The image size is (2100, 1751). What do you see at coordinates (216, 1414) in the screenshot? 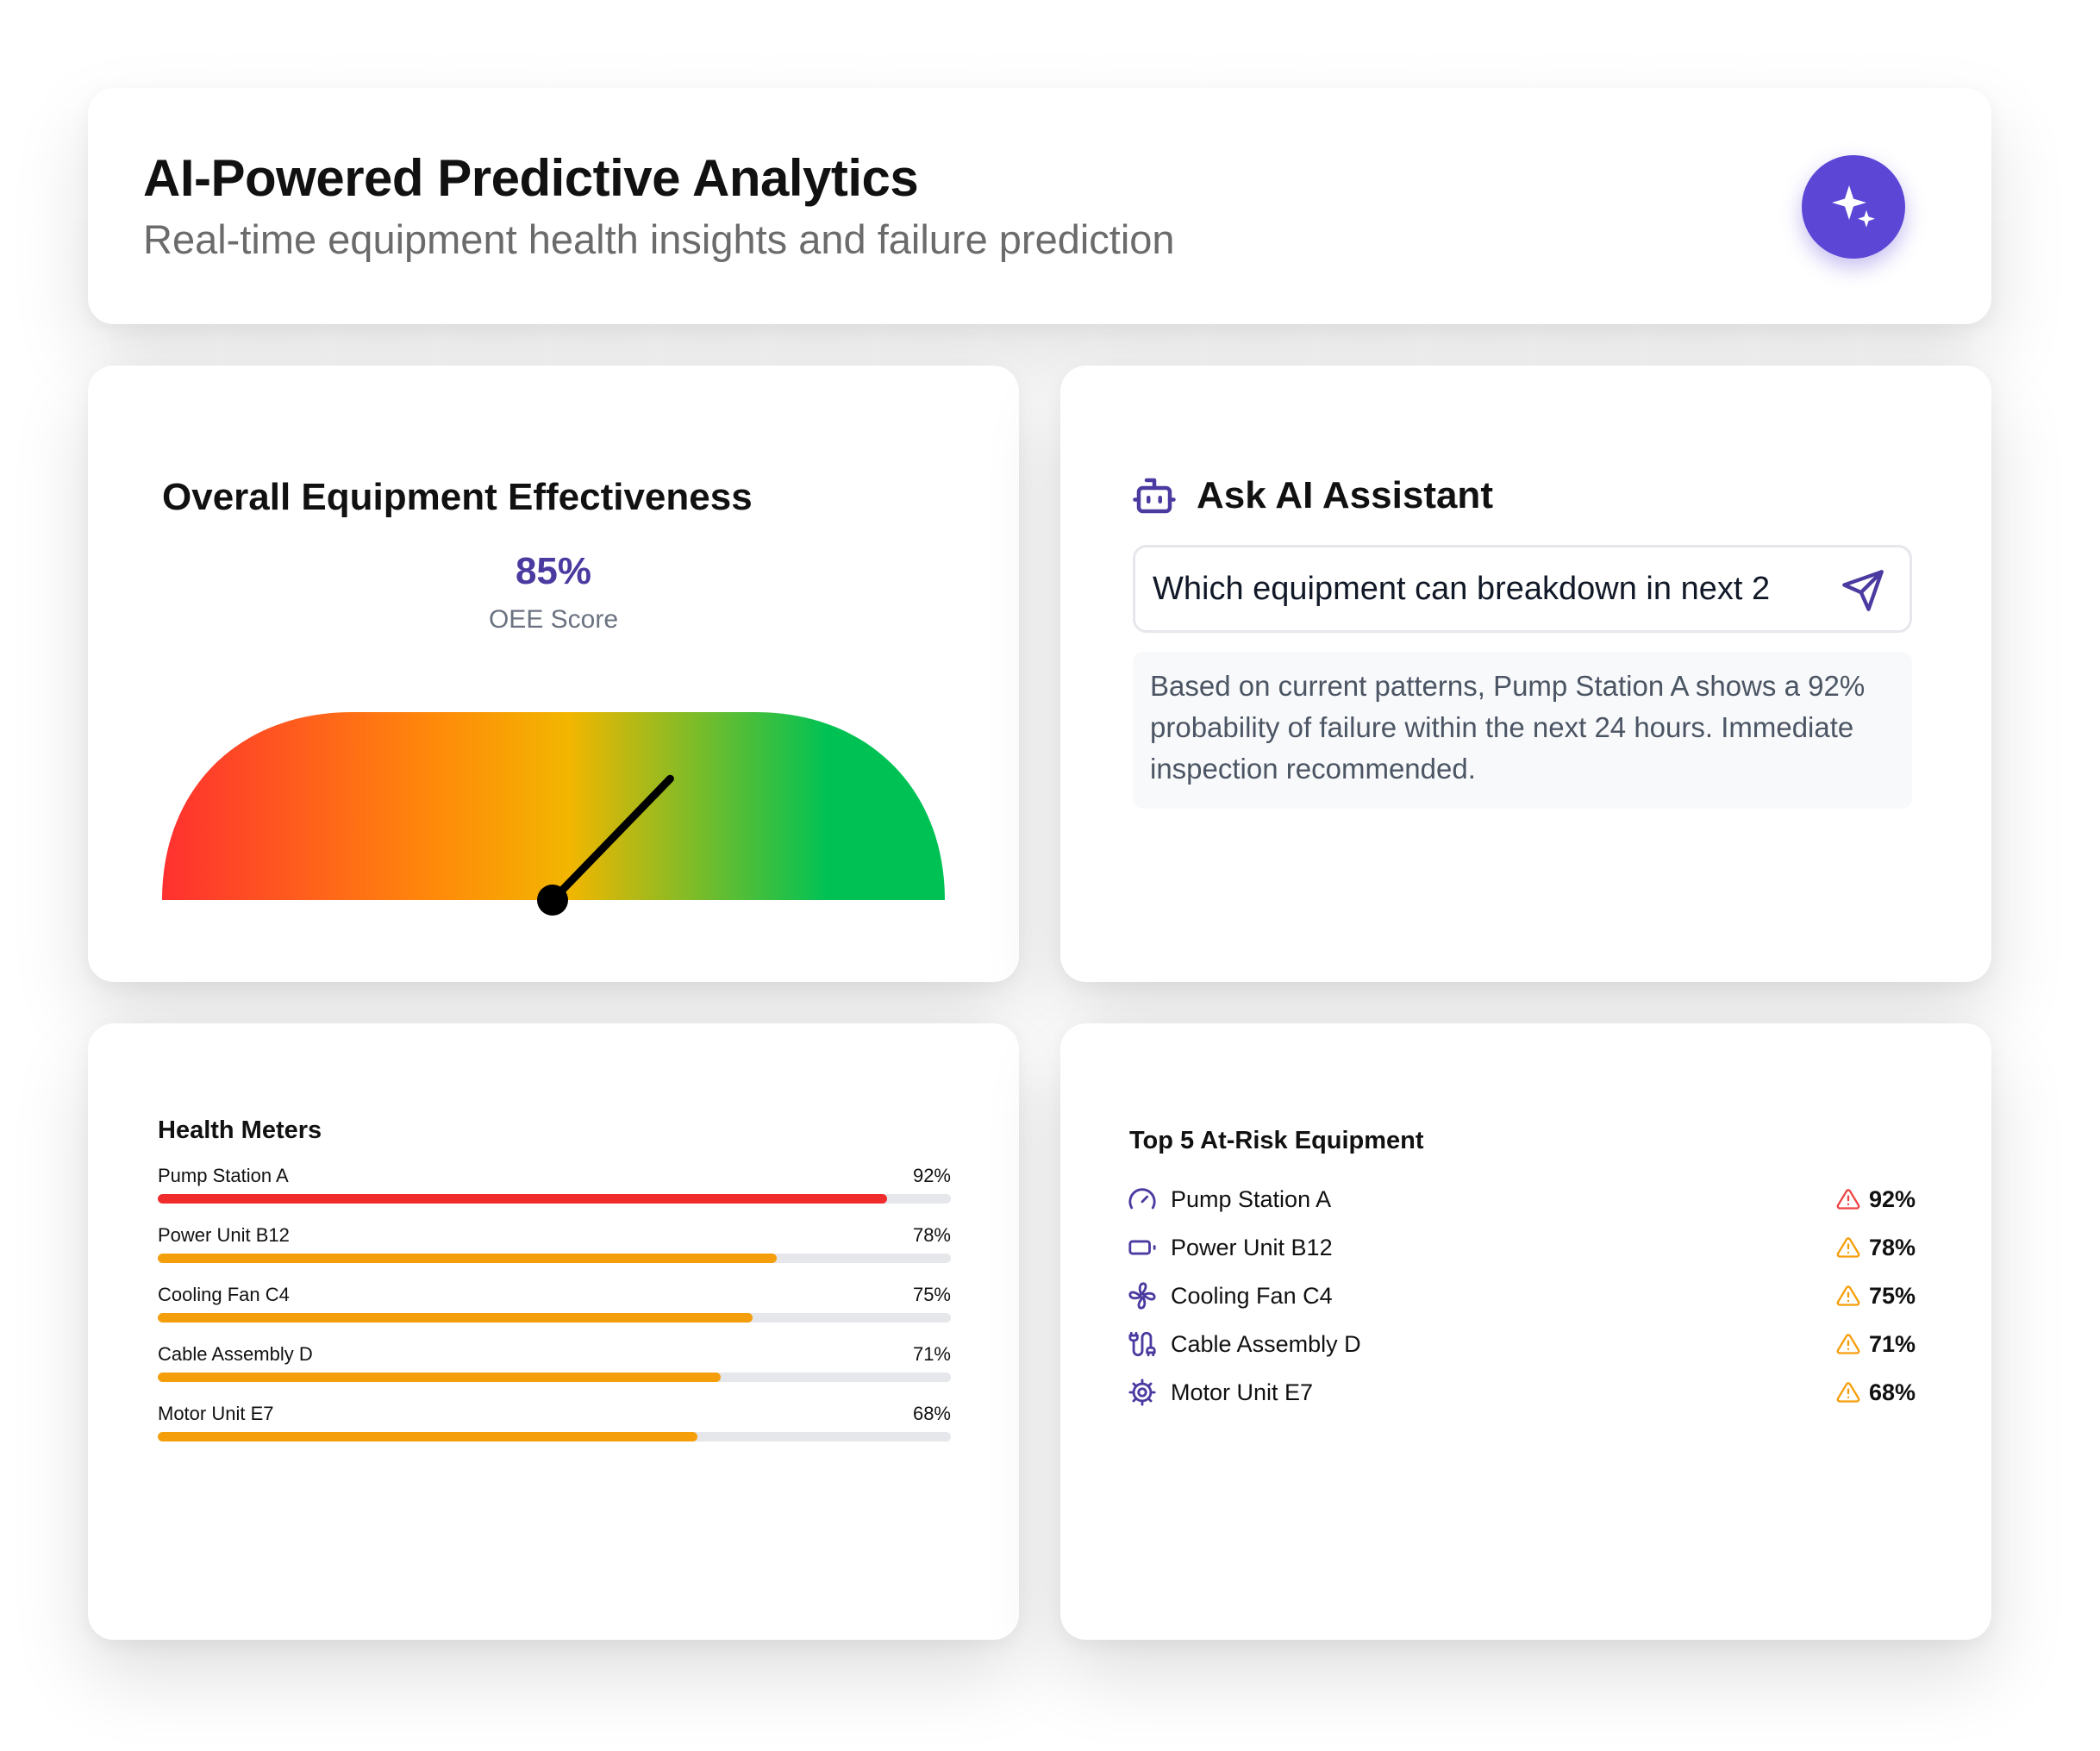
I see `meter-name: Motor Unit E7` at bounding box center [216, 1414].